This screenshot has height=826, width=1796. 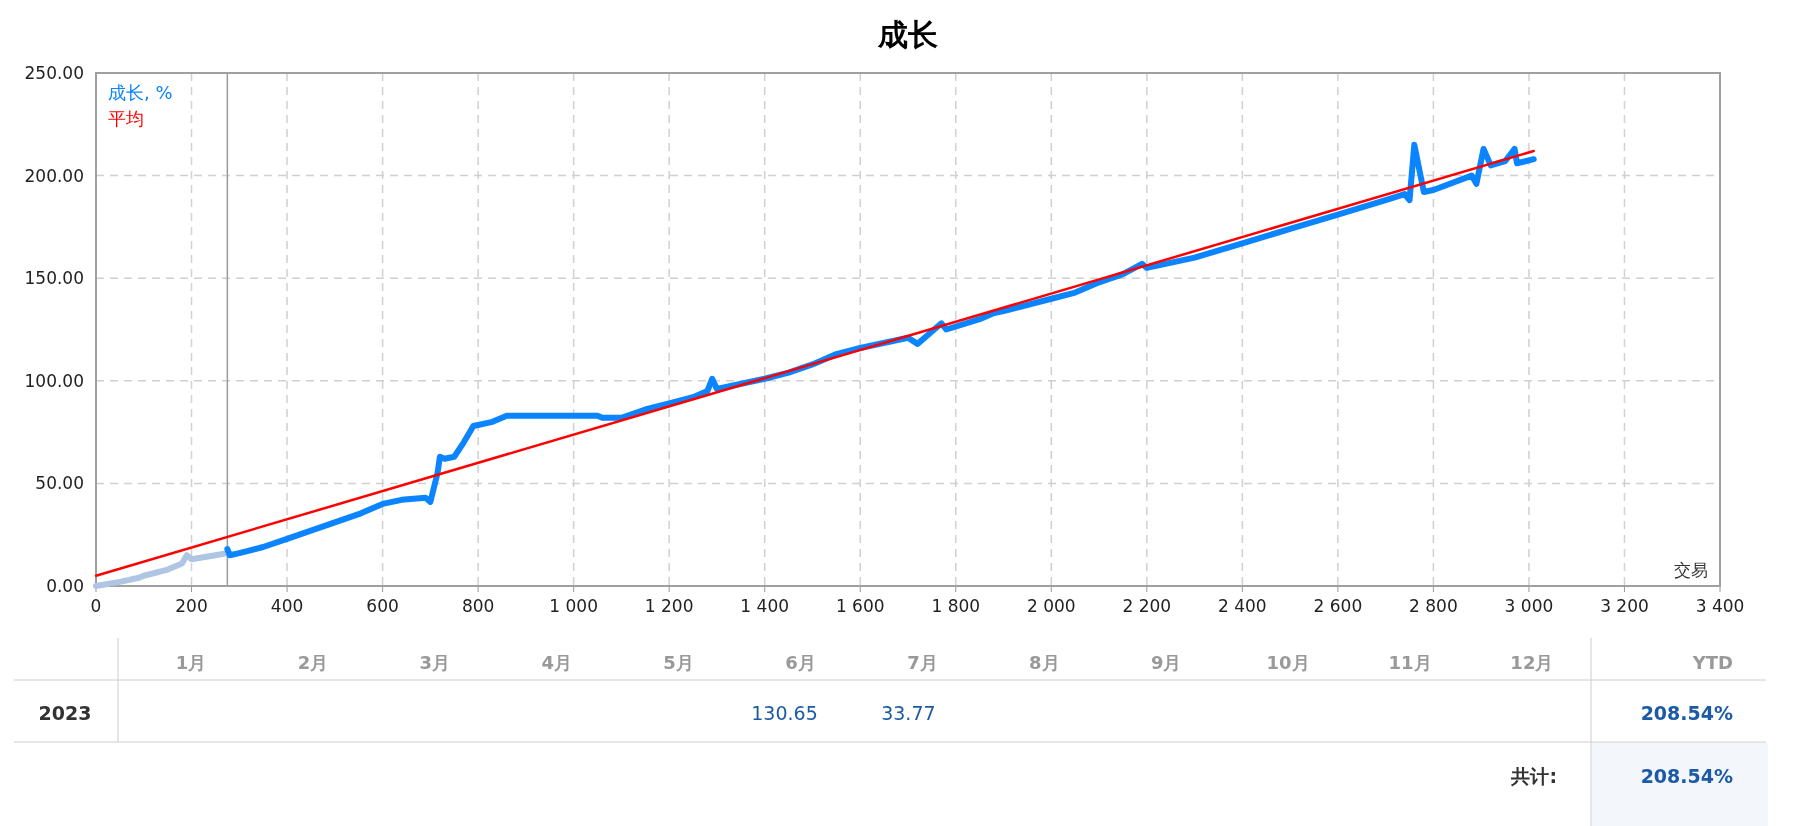 What do you see at coordinates (1624, 606) in the screenshot?
I see `x-tick-label: 3 200` at bounding box center [1624, 606].